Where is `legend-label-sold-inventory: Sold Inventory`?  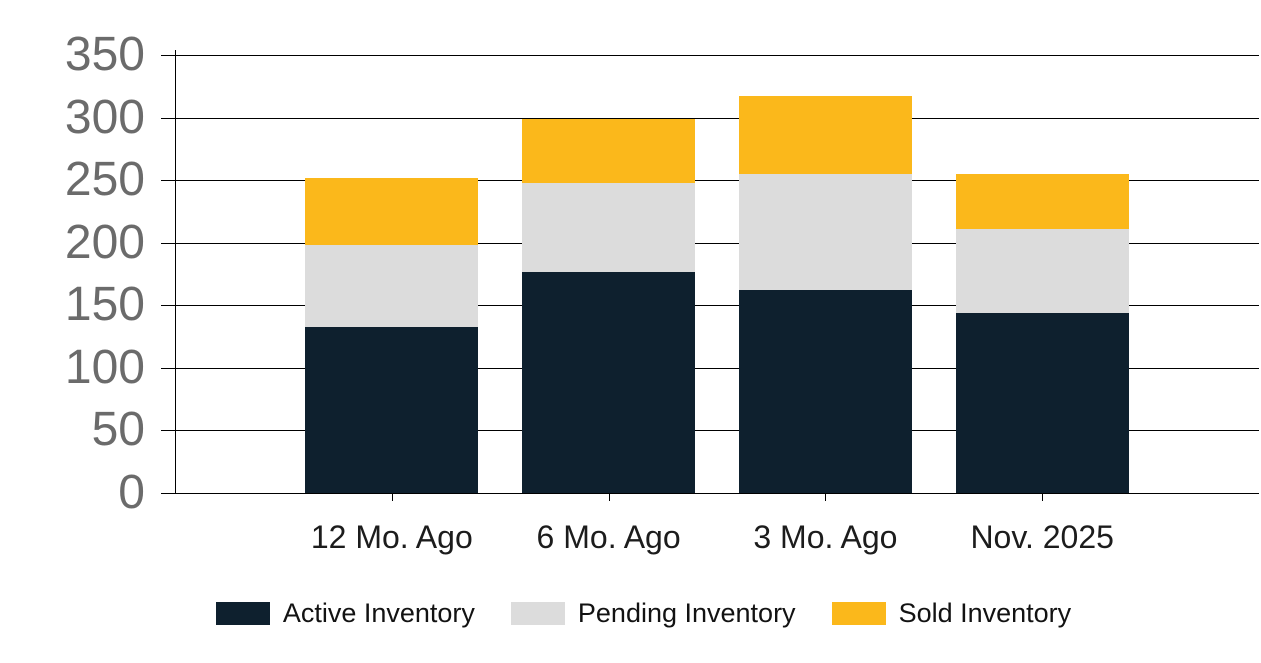 legend-label-sold-inventory: Sold Inventory is located at coordinates (985, 613).